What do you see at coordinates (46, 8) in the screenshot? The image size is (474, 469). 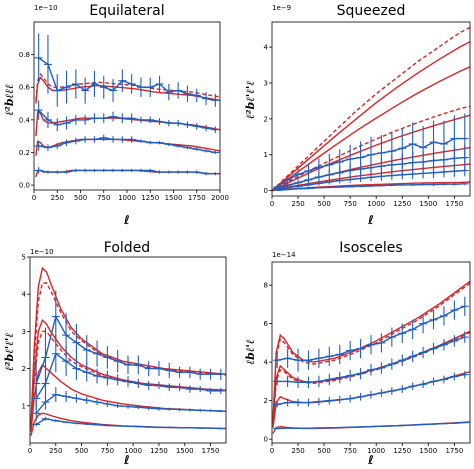 I see `offset-text: 1e−10` at bounding box center [46, 8].